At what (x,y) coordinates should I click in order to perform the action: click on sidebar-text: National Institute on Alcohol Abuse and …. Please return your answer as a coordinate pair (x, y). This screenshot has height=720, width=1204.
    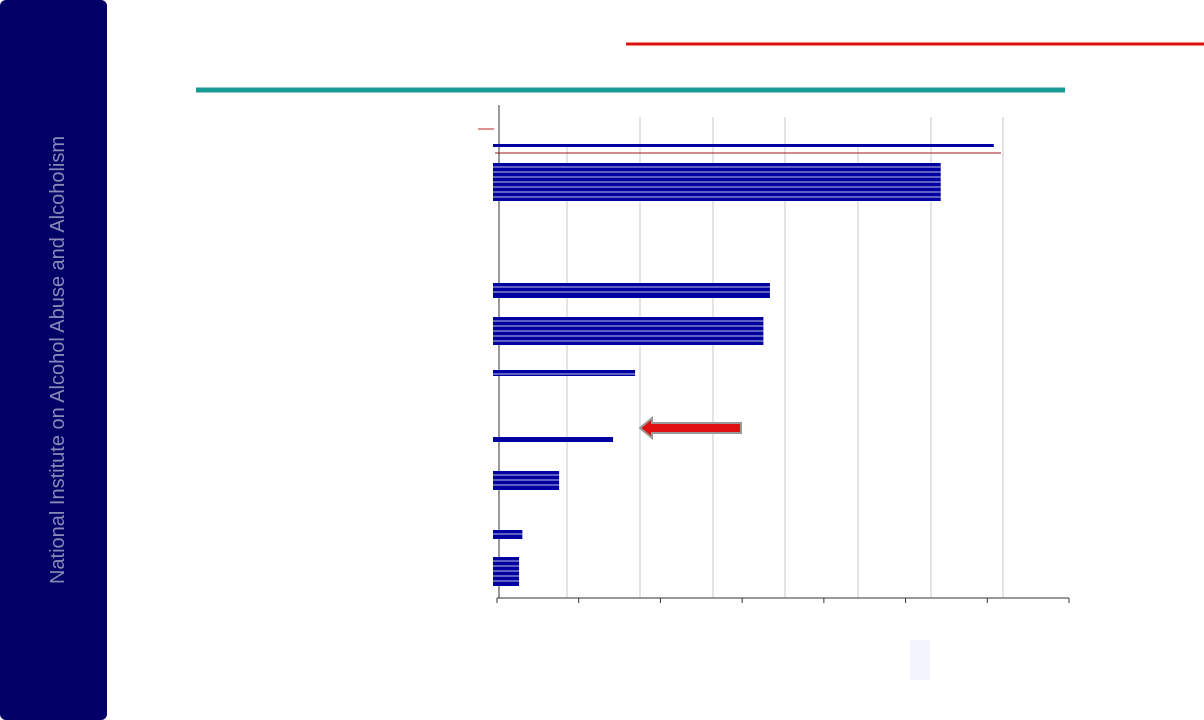
    Looking at the image, I should click on (58, 360).